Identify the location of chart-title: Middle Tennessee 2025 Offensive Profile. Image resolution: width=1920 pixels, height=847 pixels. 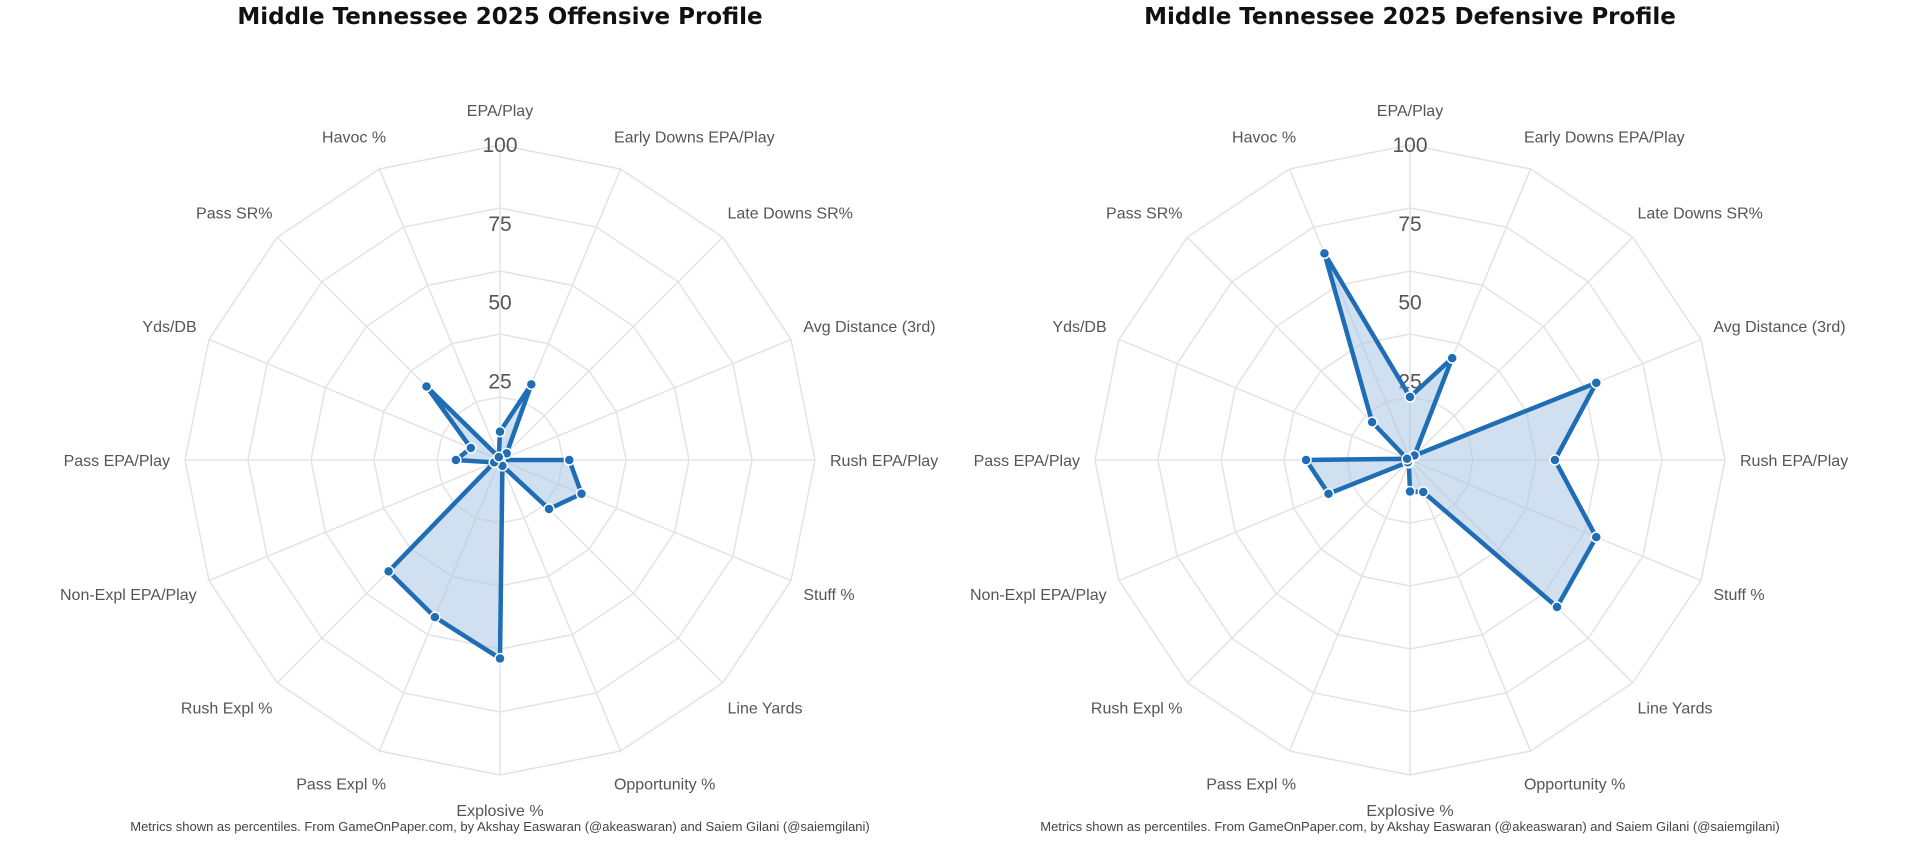
(500, 17).